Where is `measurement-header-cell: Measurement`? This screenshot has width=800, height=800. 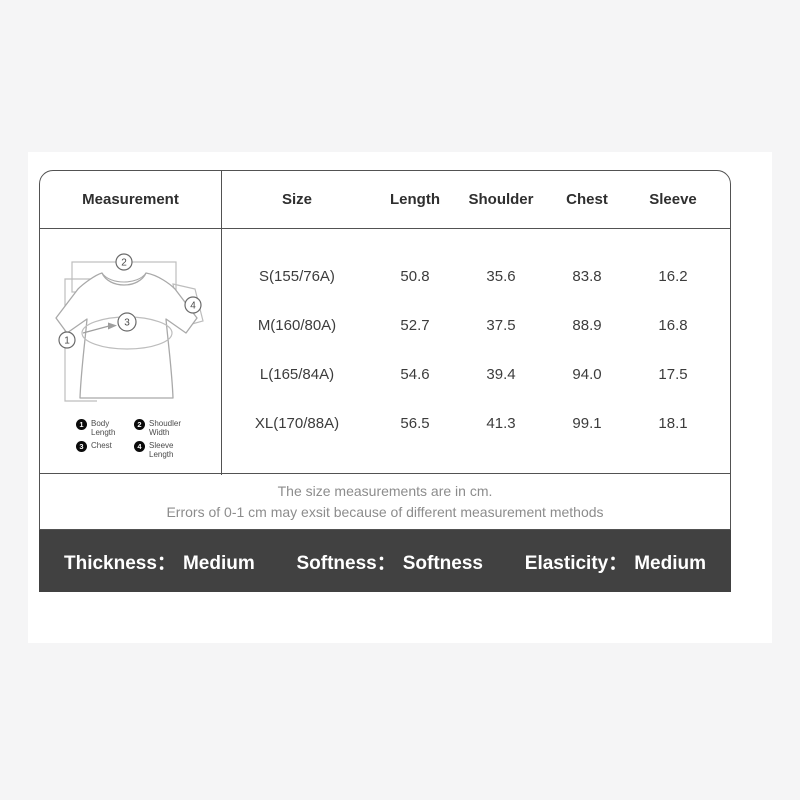
measurement-header-cell: Measurement is located at coordinates (131, 200).